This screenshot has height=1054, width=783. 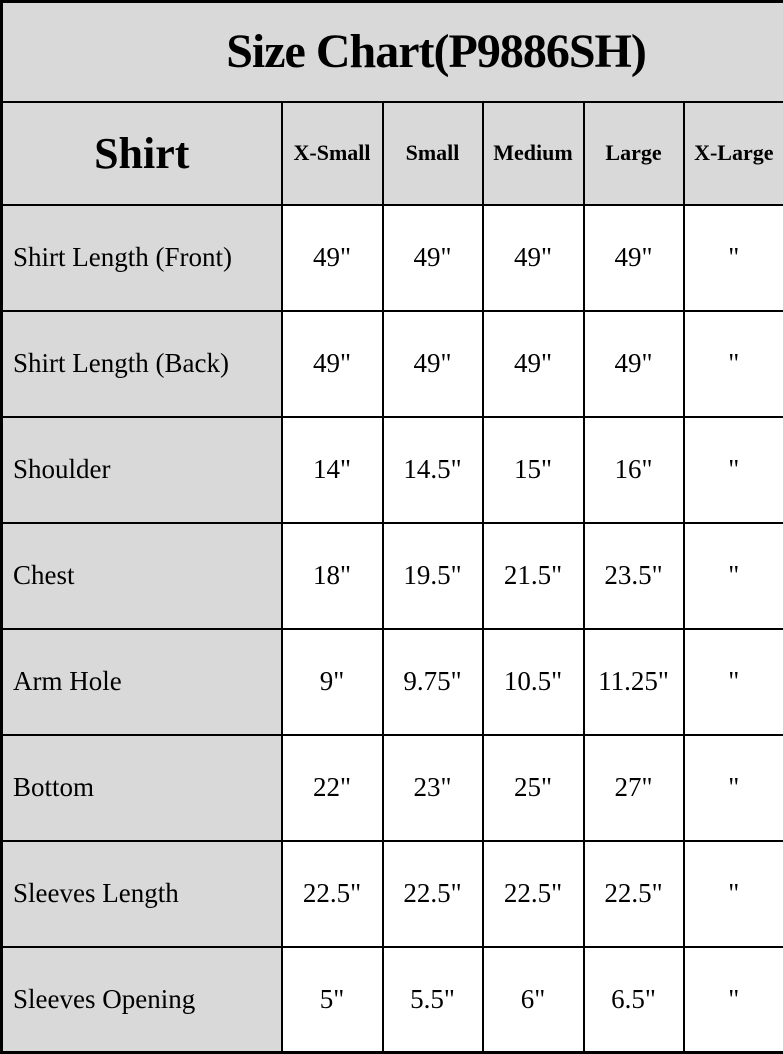 What do you see at coordinates (142, 1000) in the screenshot?
I see `row-label: Sleeves Opening` at bounding box center [142, 1000].